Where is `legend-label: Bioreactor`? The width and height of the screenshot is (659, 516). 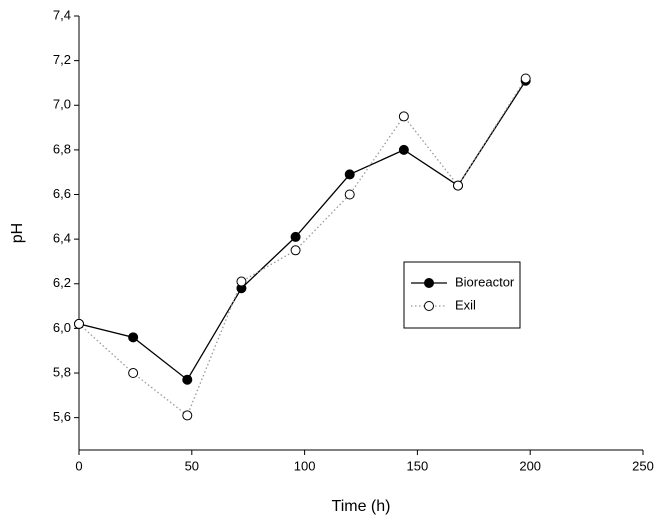 legend-label: Bioreactor is located at coordinates (485, 281).